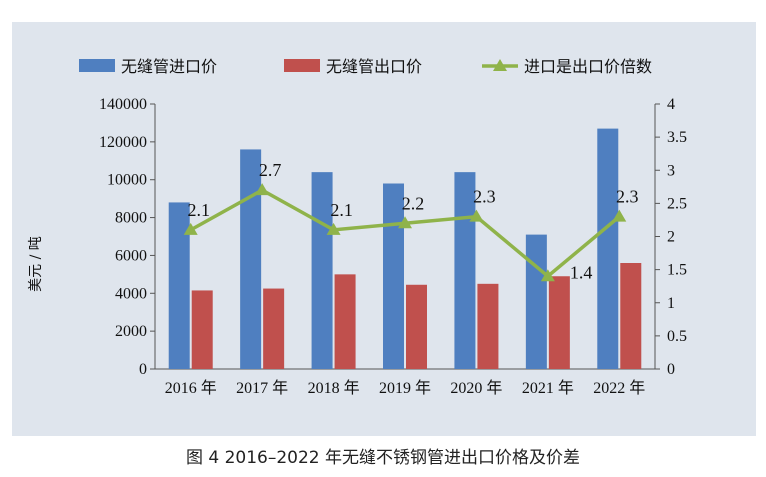 Image resolution: width=766 pixels, height=477 pixels. I want to click on x-tick-label: 2021 年, so click(548, 388).